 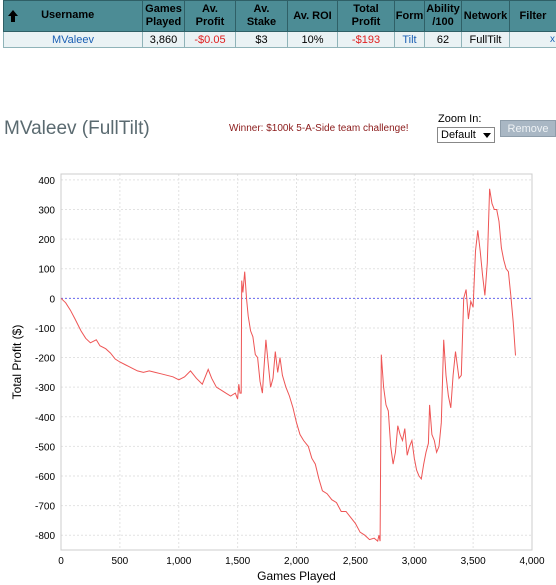 I want to click on y-axis-label: Total Profit ($), so click(x=17, y=362).